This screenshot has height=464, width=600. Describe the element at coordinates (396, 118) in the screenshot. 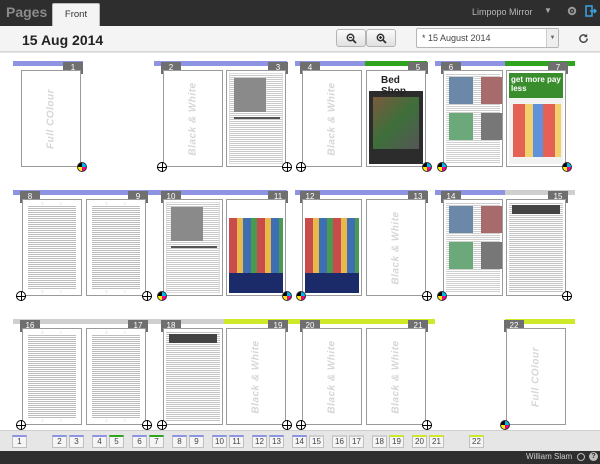

I see `page-thumbnail: Bed Shop` at that location.